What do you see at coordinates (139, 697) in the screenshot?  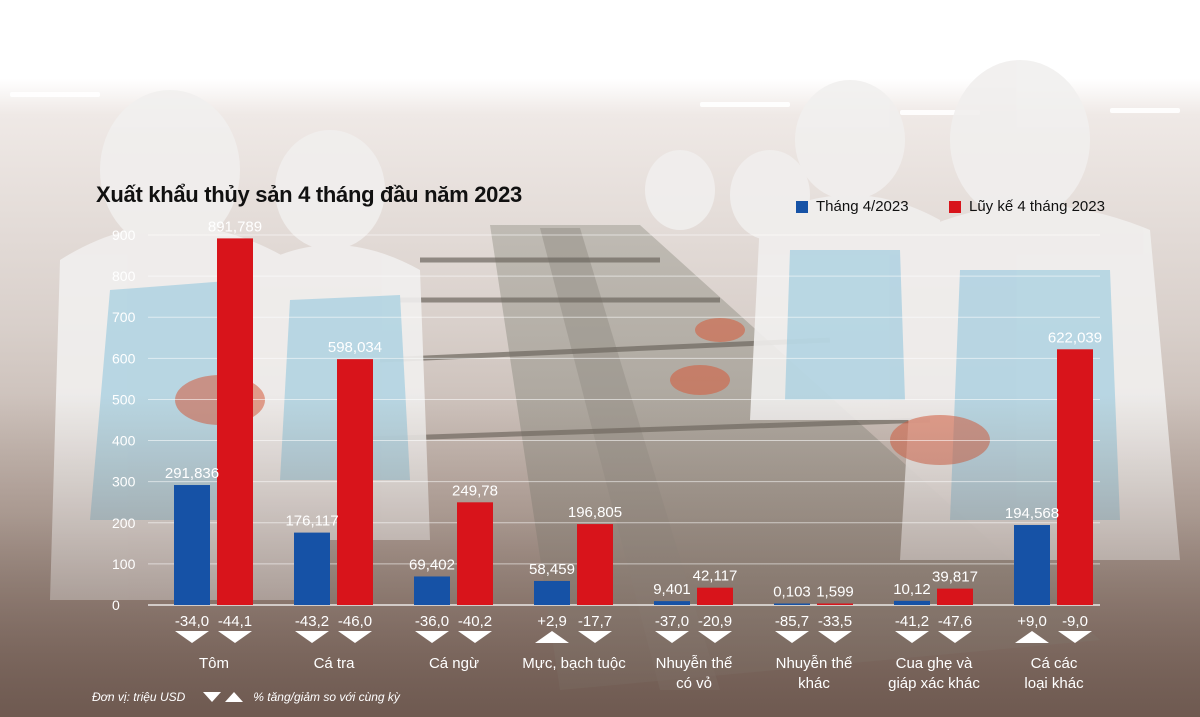 I see `footnote-unit: Đơn vị: triệu USD` at bounding box center [139, 697].